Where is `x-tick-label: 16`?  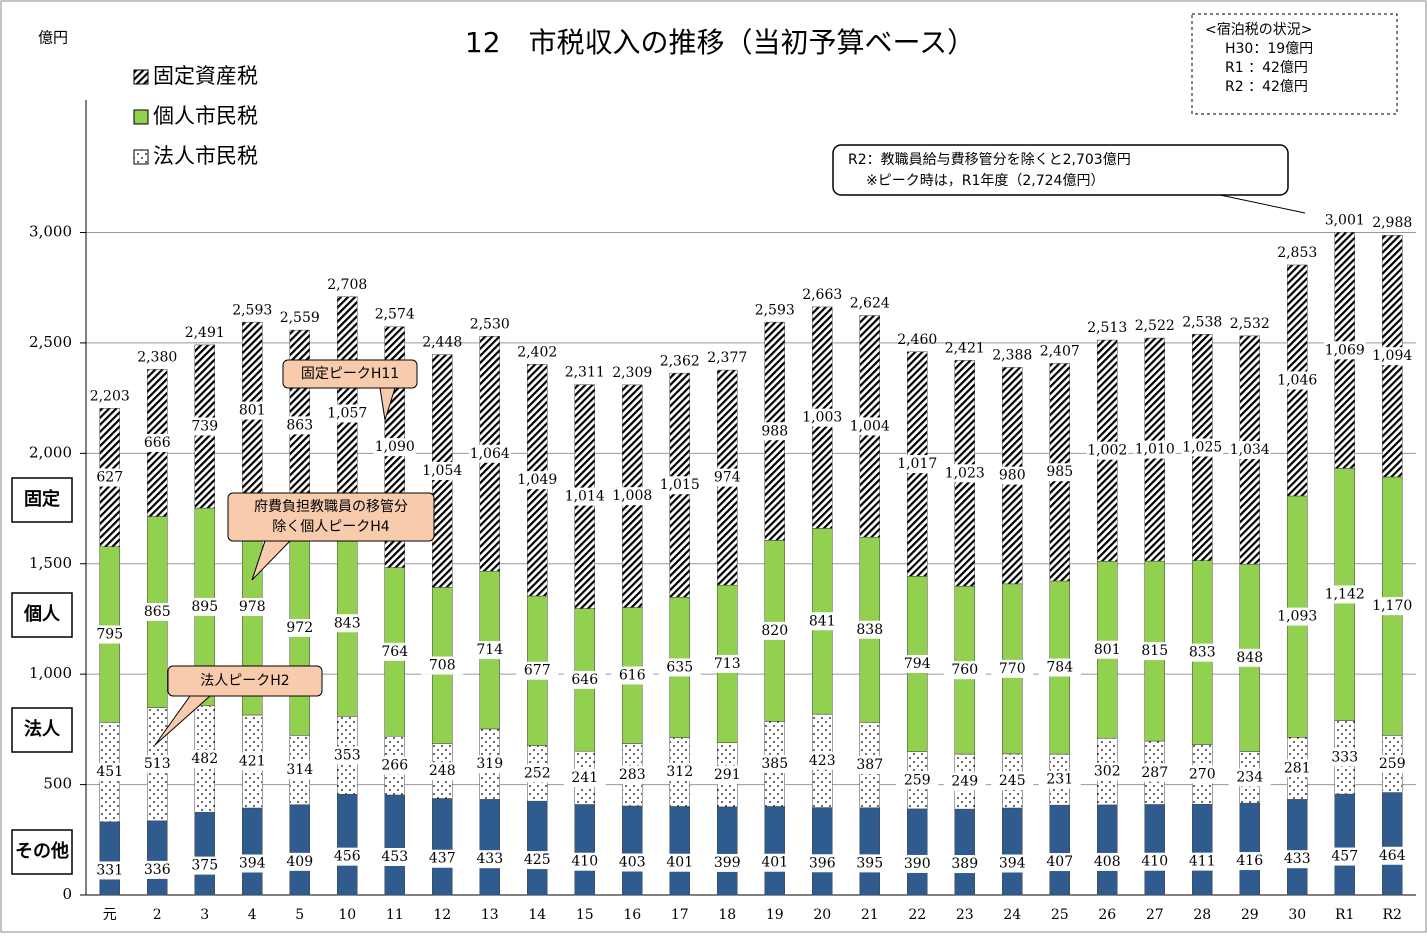
x-tick-label: 16 is located at coordinates (632, 915).